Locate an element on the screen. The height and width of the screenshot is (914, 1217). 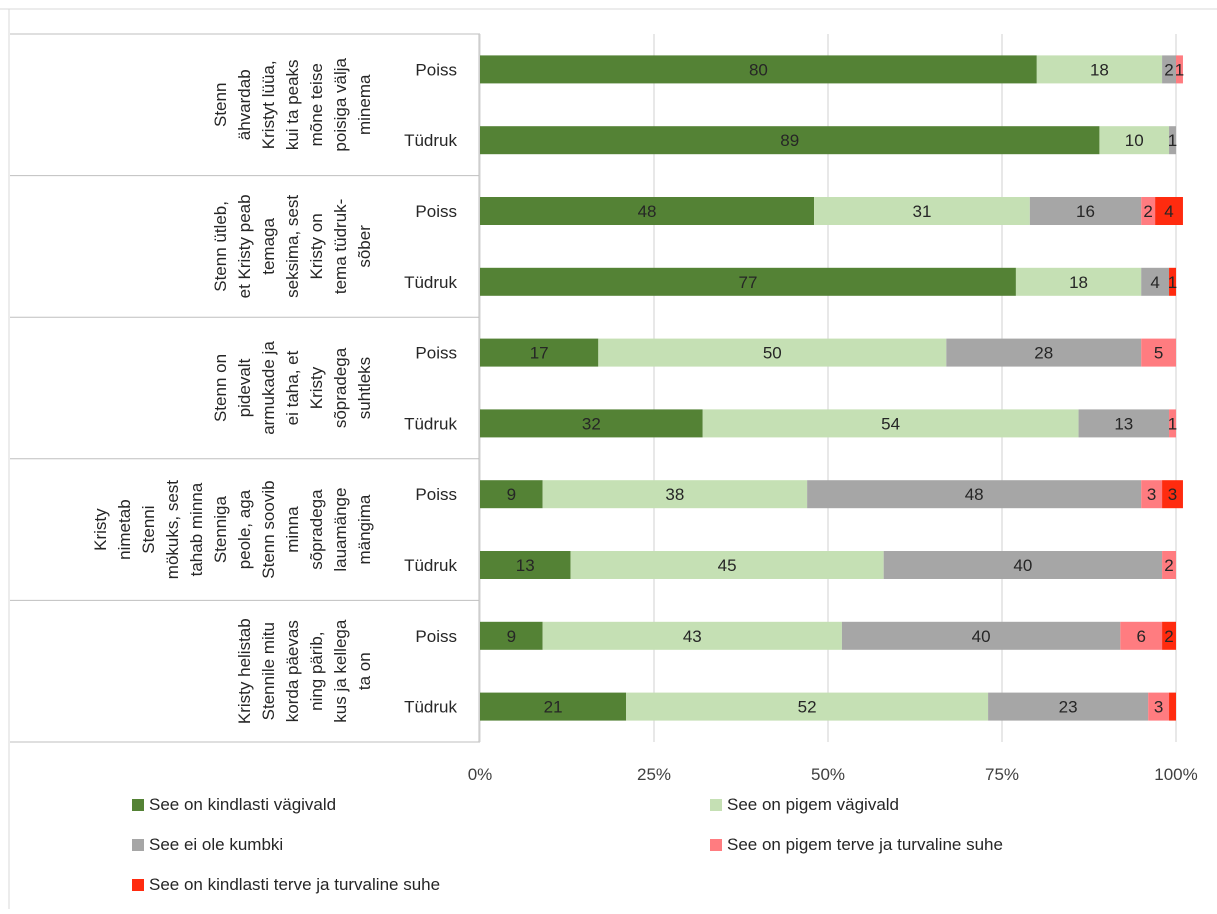
group-label-line: Stenn soovib is located at coordinates (268, 529).